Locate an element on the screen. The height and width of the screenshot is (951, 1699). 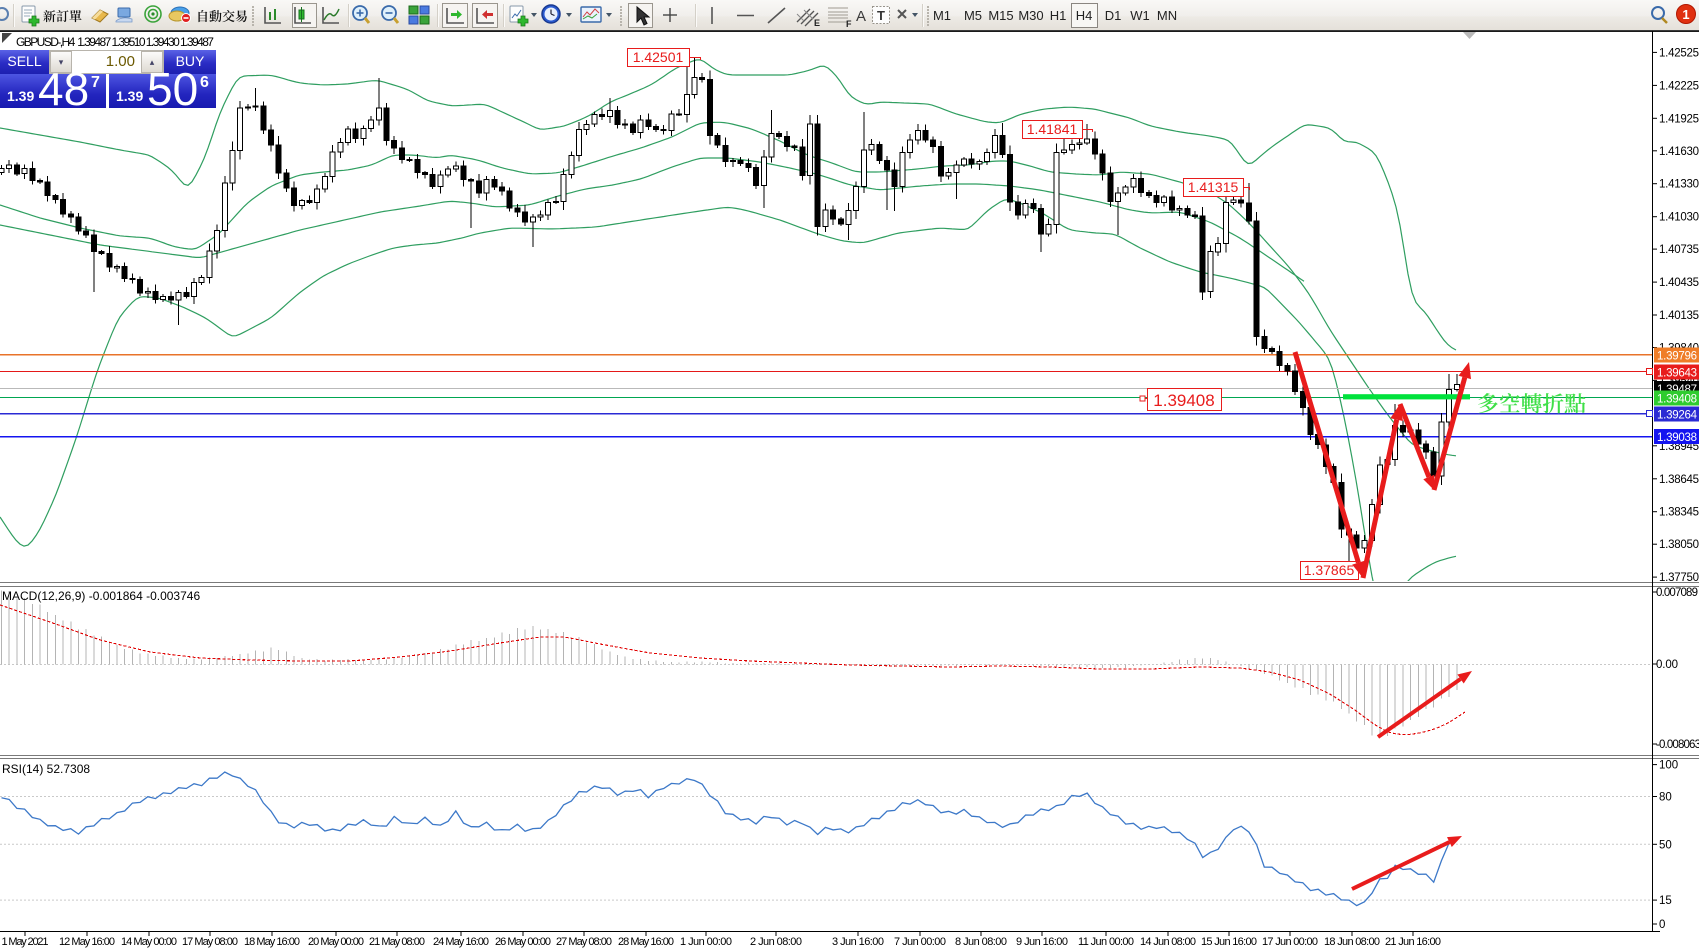
svg-text: H4 is located at coordinates (1084, 15).